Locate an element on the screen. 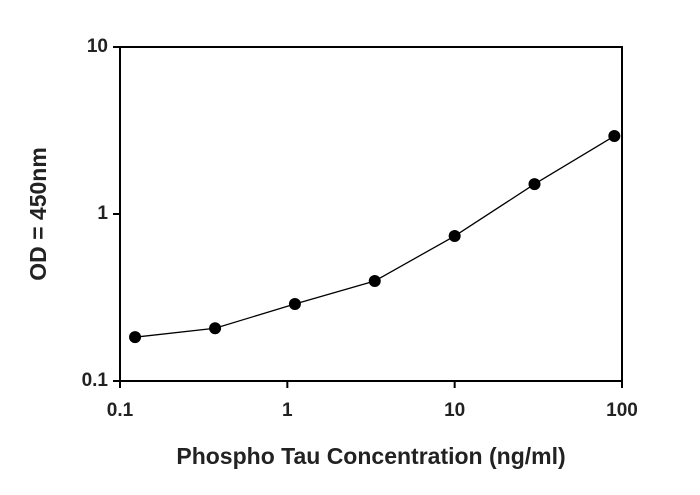 This screenshot has height=495, width=700. y-tick-label: 0.1 is located at coordinates (95, 380).